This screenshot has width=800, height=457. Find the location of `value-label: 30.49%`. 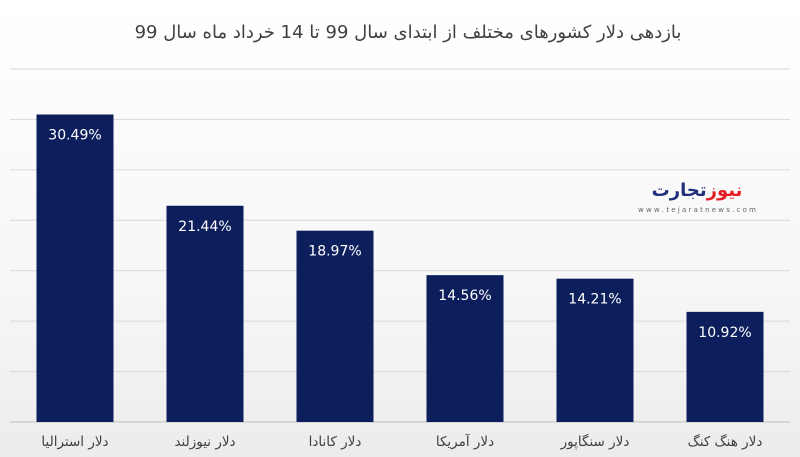

value-label: 30.49% is located at coordinates (74, 135).